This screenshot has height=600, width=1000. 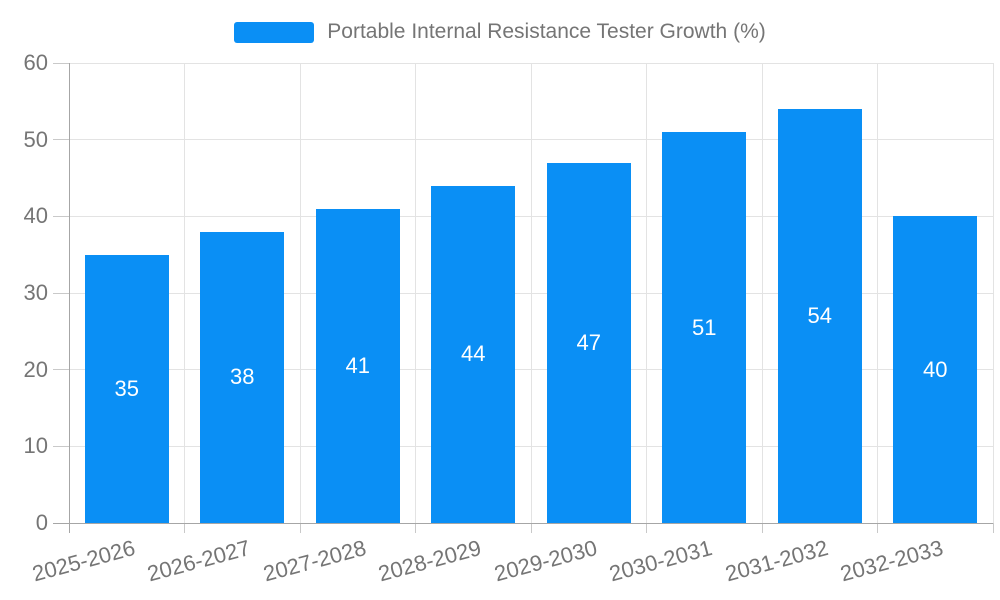 I want to click on y-axis-label-0: 0, so click(x=41, y=522).